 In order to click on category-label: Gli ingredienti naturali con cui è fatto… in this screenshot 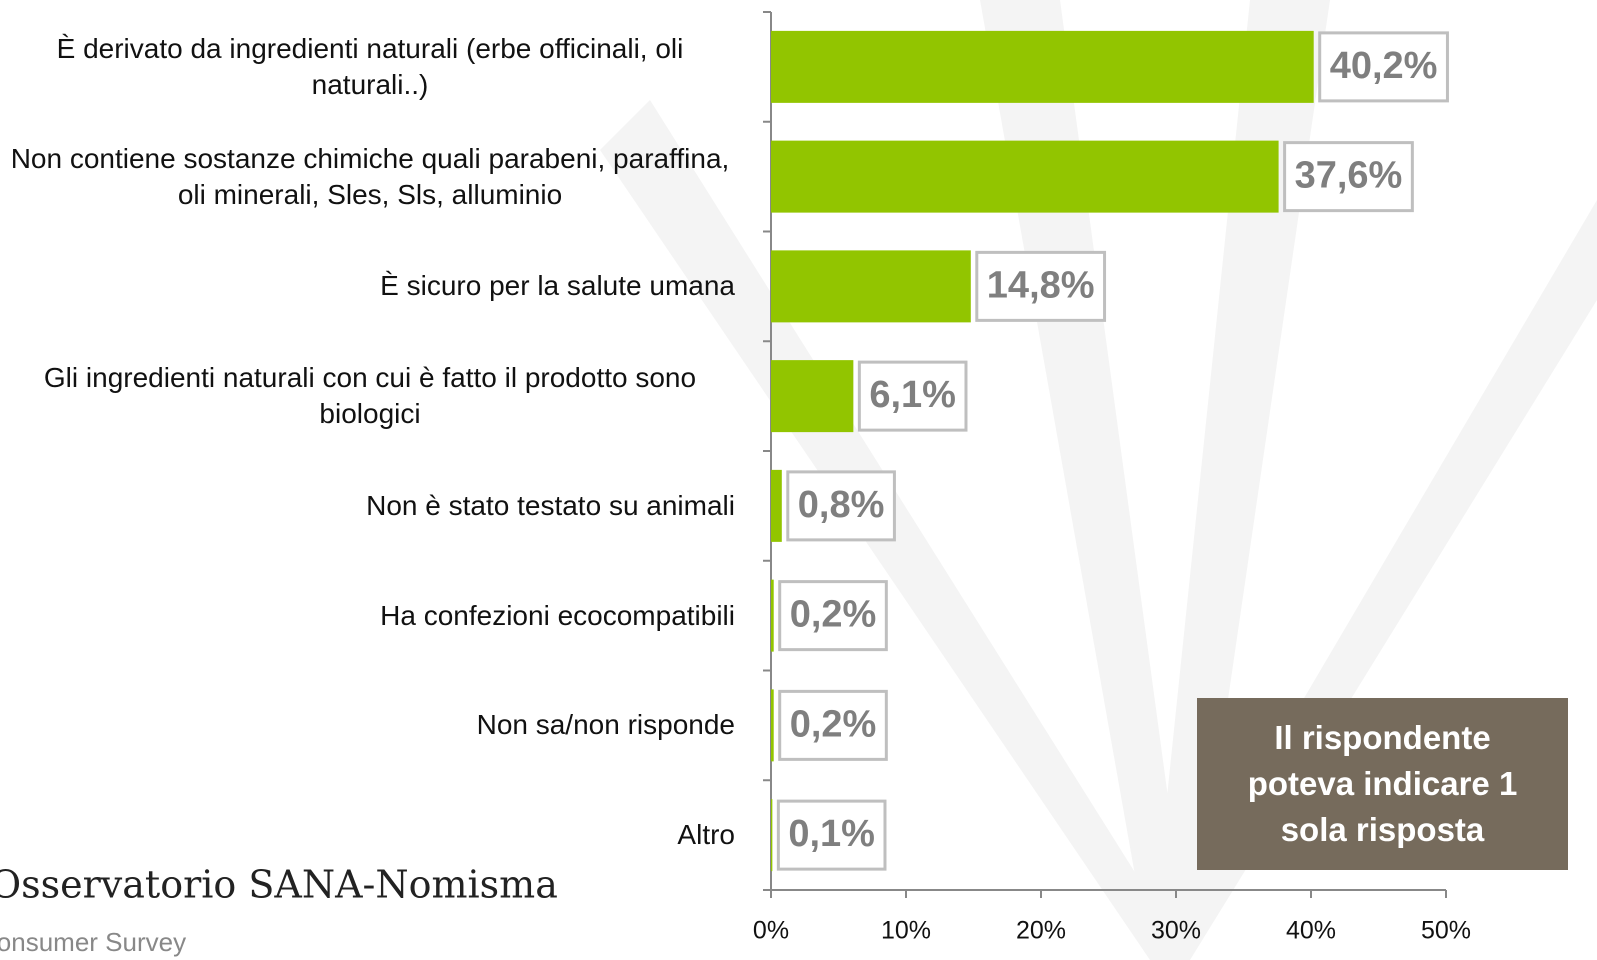, I will do `click(370, 396)`.